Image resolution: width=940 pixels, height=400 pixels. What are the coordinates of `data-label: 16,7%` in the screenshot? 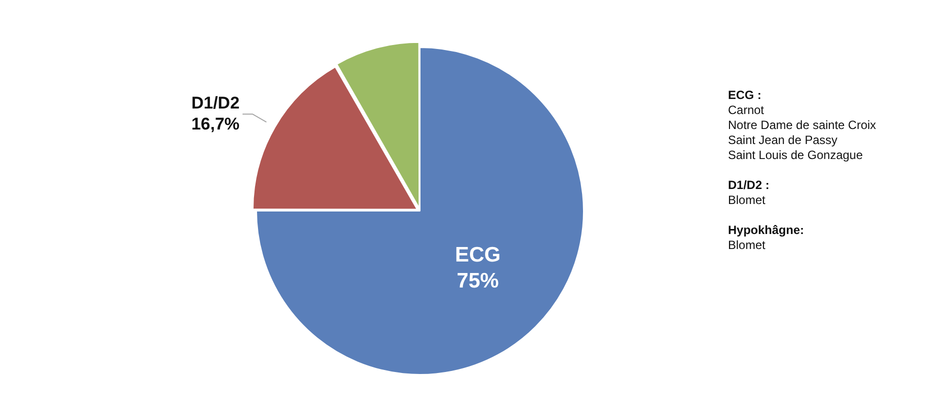 It's located at (215, 124).